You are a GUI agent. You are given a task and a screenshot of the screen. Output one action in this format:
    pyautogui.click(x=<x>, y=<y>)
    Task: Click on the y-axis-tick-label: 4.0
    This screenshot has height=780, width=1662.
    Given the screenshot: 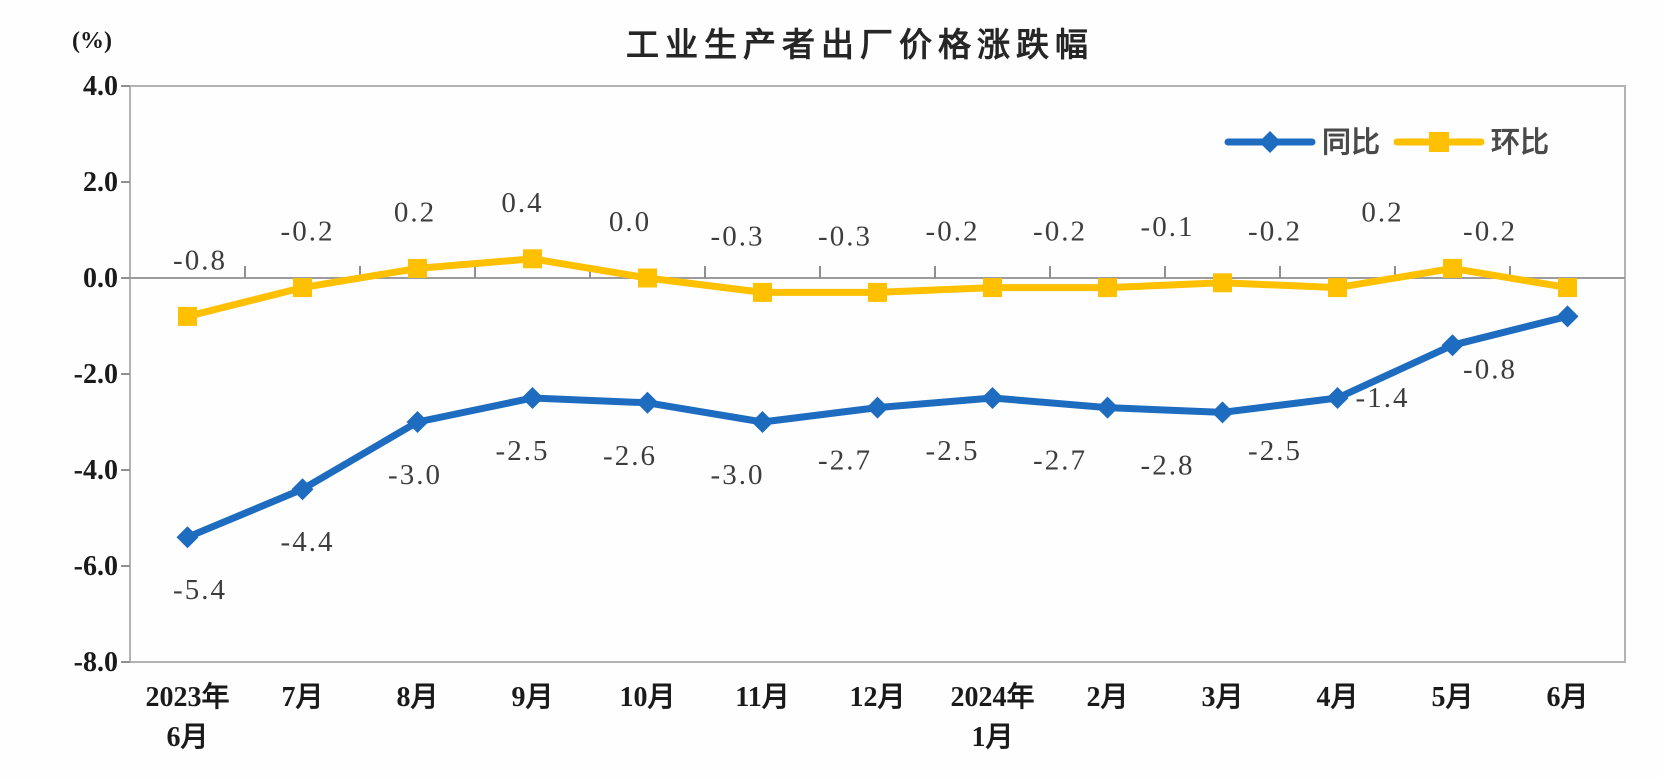 What is the action you would take?
    pyautogui.click(x=100, y=86)
    